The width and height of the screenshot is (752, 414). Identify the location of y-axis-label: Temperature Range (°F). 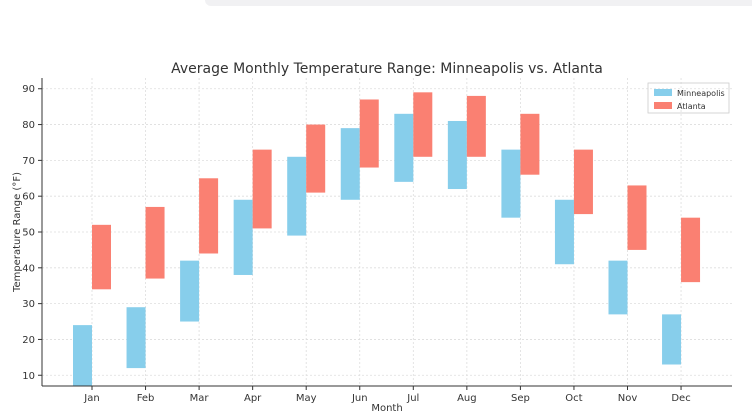
(17, 232).